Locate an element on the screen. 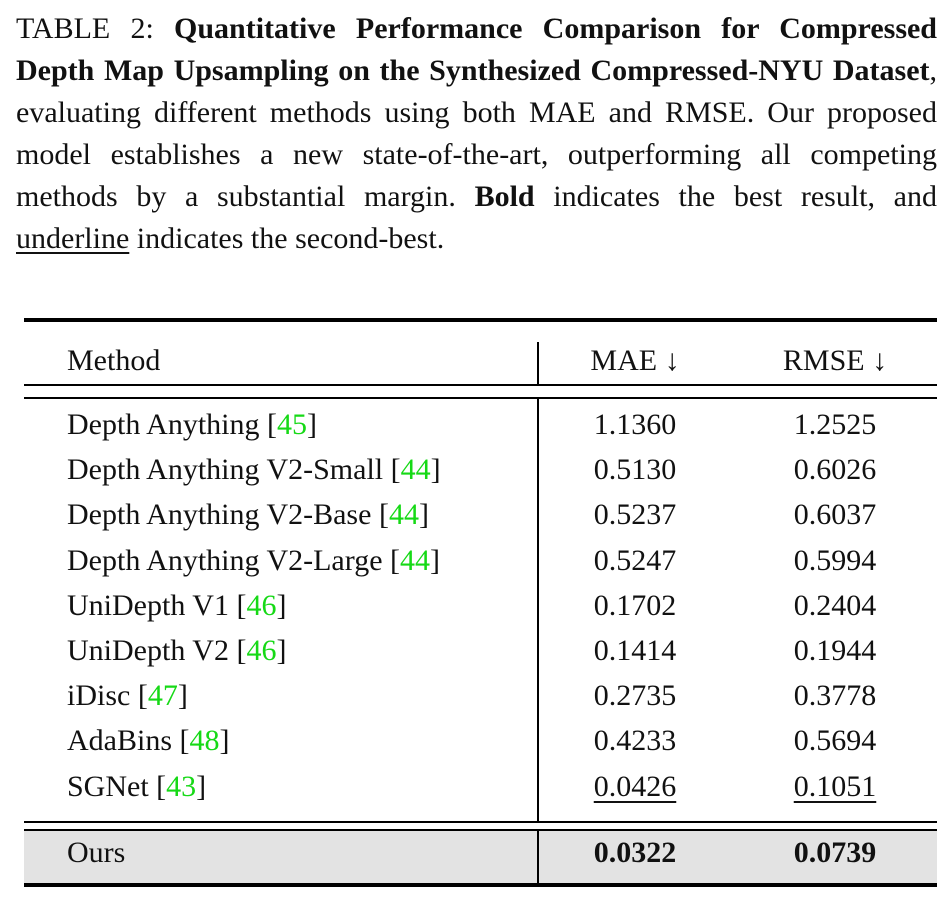 The image size is (949, 907). table-row: Depth Anything V2-Small [44] 0.5130 0.6026 is located at coordinates (480, 469).